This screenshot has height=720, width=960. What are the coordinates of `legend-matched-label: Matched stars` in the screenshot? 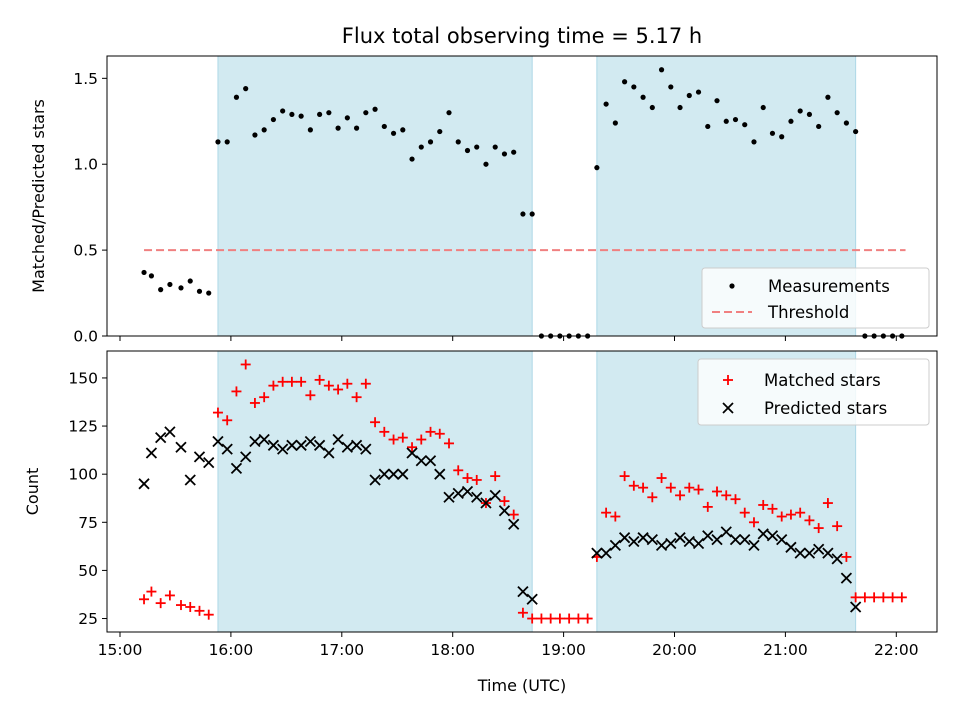 It's located at (822, 380).